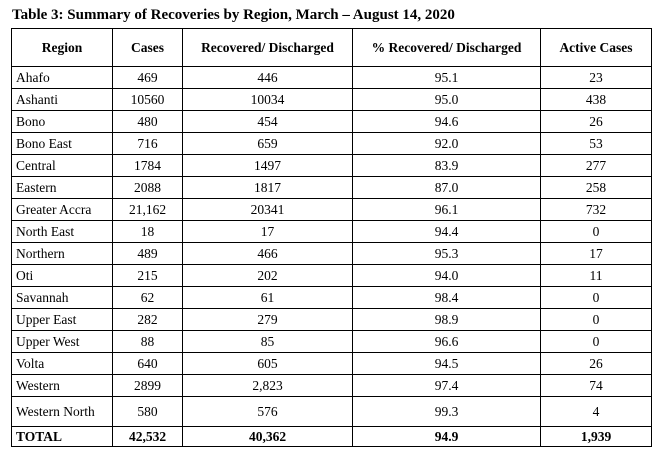  Describe the element at coordinates (596, 209) in the screenshot. I see `value-cell: 732` at that location.